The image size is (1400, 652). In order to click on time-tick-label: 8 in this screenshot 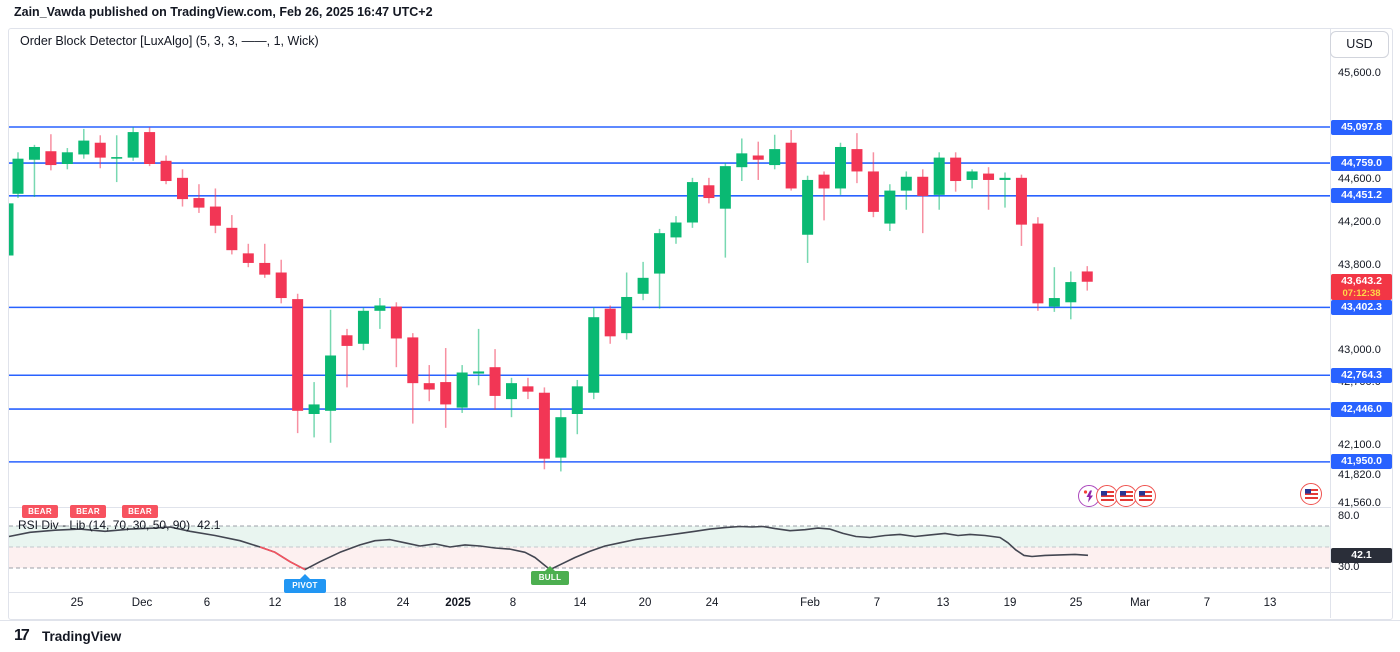, I will do `click(513, 603)`.